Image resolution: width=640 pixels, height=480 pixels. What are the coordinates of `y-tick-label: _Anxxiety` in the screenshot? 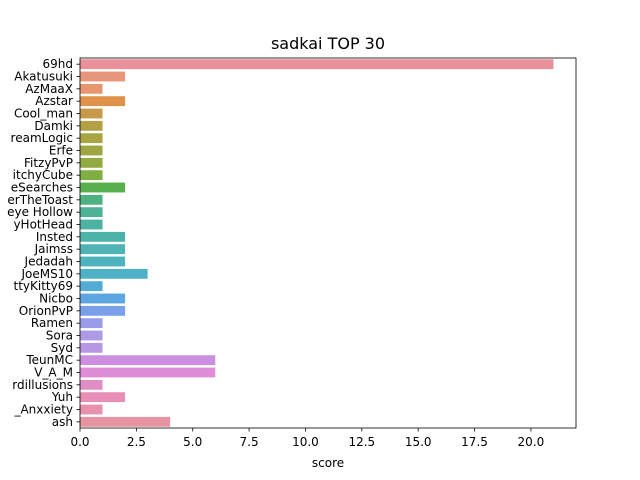 It's located at (43, 410).